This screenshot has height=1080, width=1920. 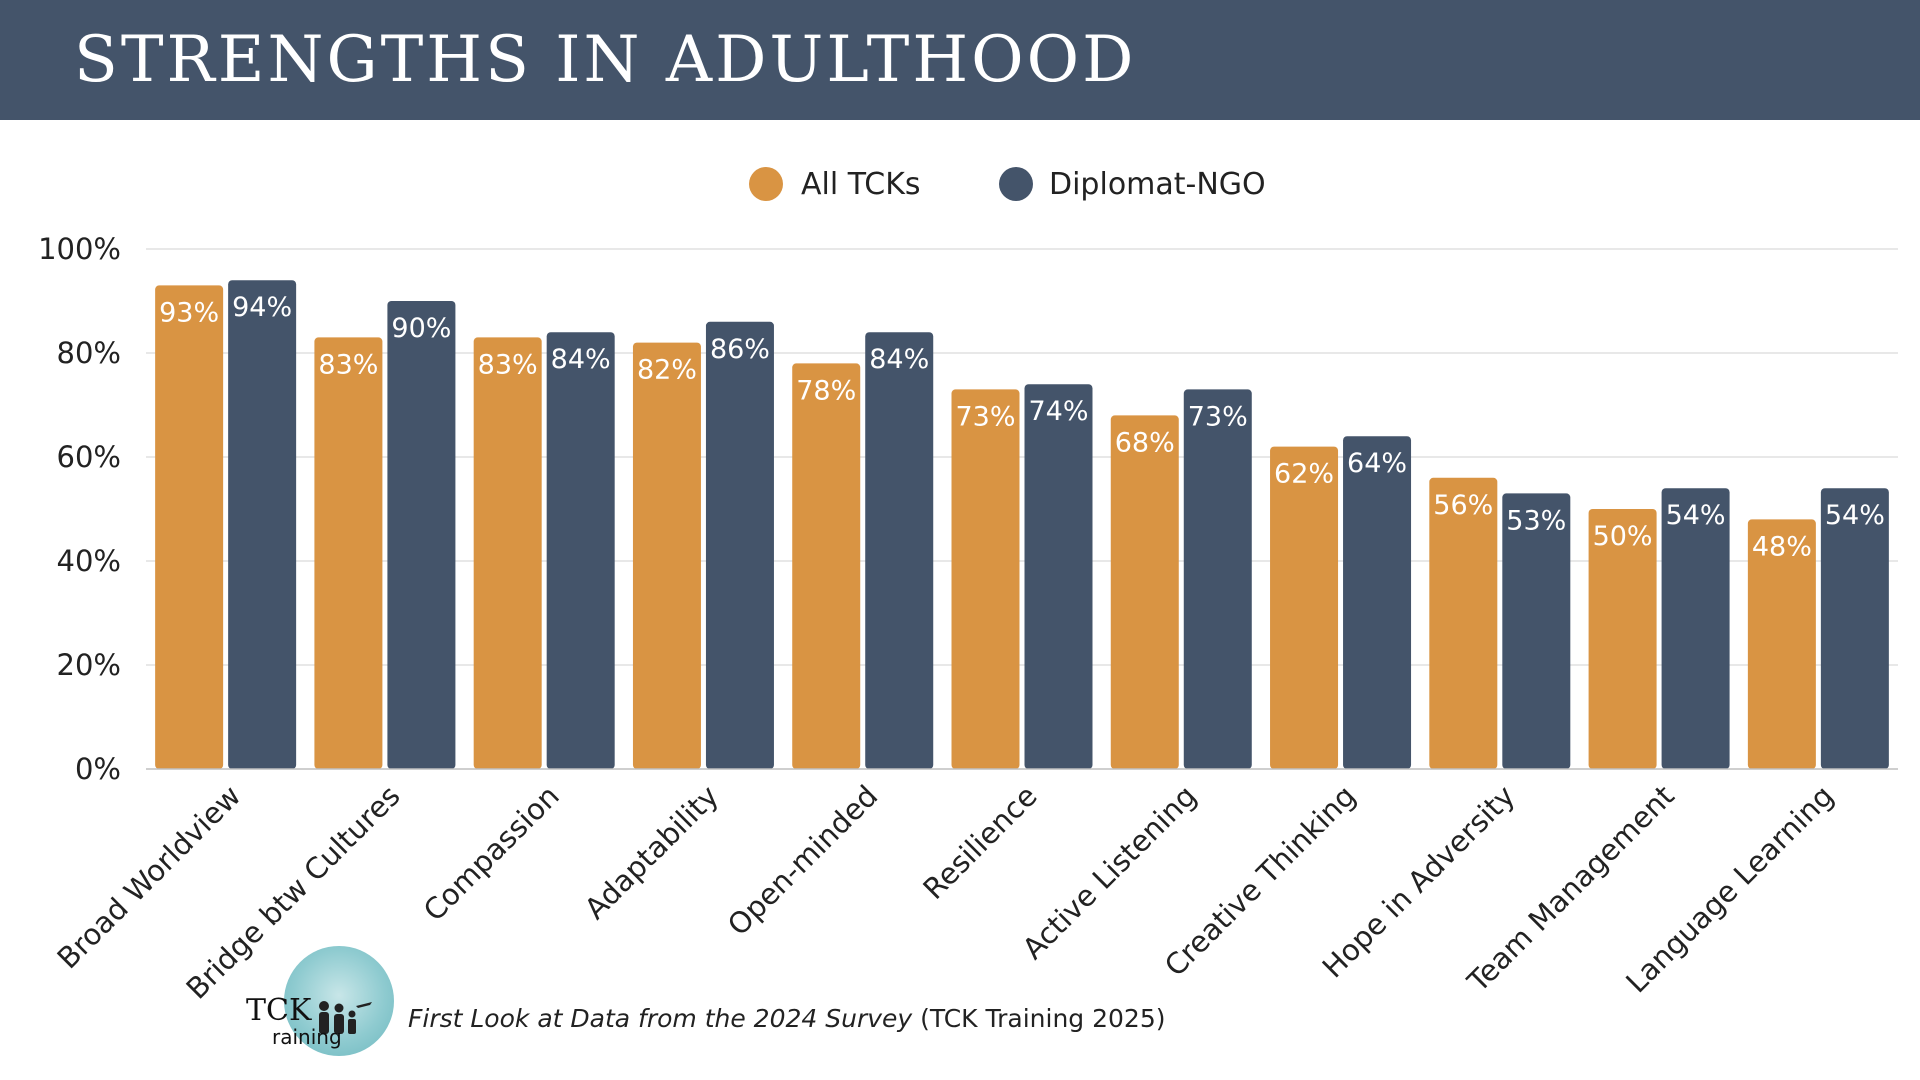 What do you see at coordinates (1463, 505) in the screenshot?
I see `data-label: 56%` at bounding box center [1463, 505].